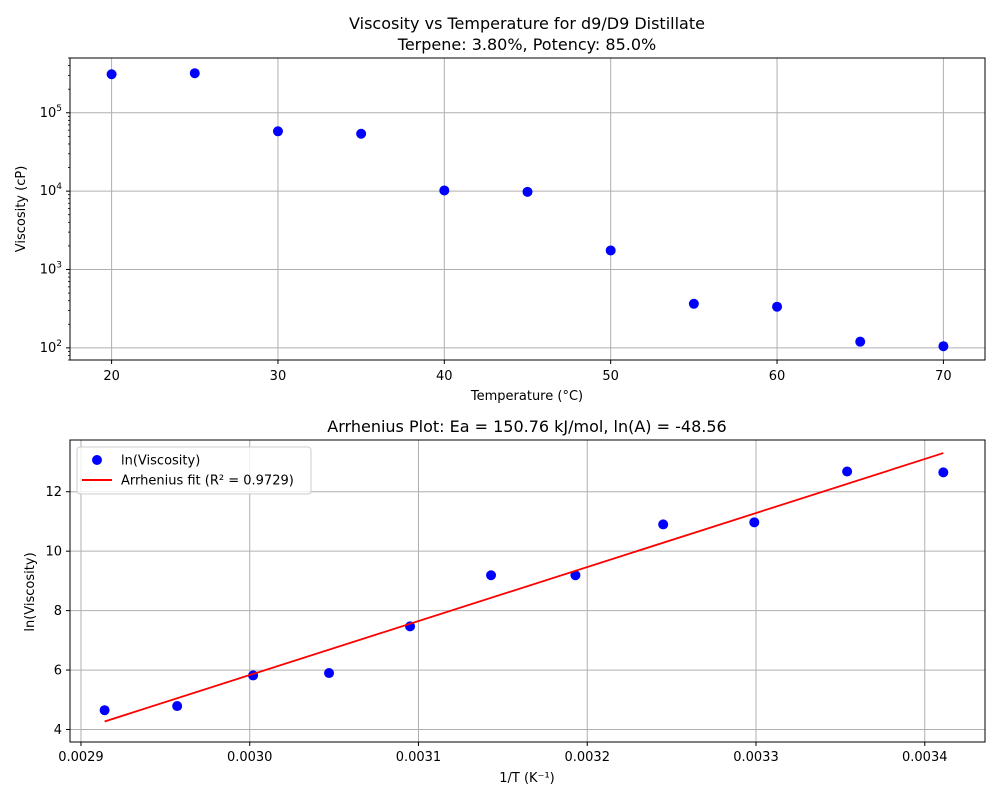 The image size is (1000, 800). What do you see at coordinates (55, 209) in the screenshot?
I see `y-axis-ticks: 10² 10³ 10⁴ 10⁵` at bounding box center [55, 209].